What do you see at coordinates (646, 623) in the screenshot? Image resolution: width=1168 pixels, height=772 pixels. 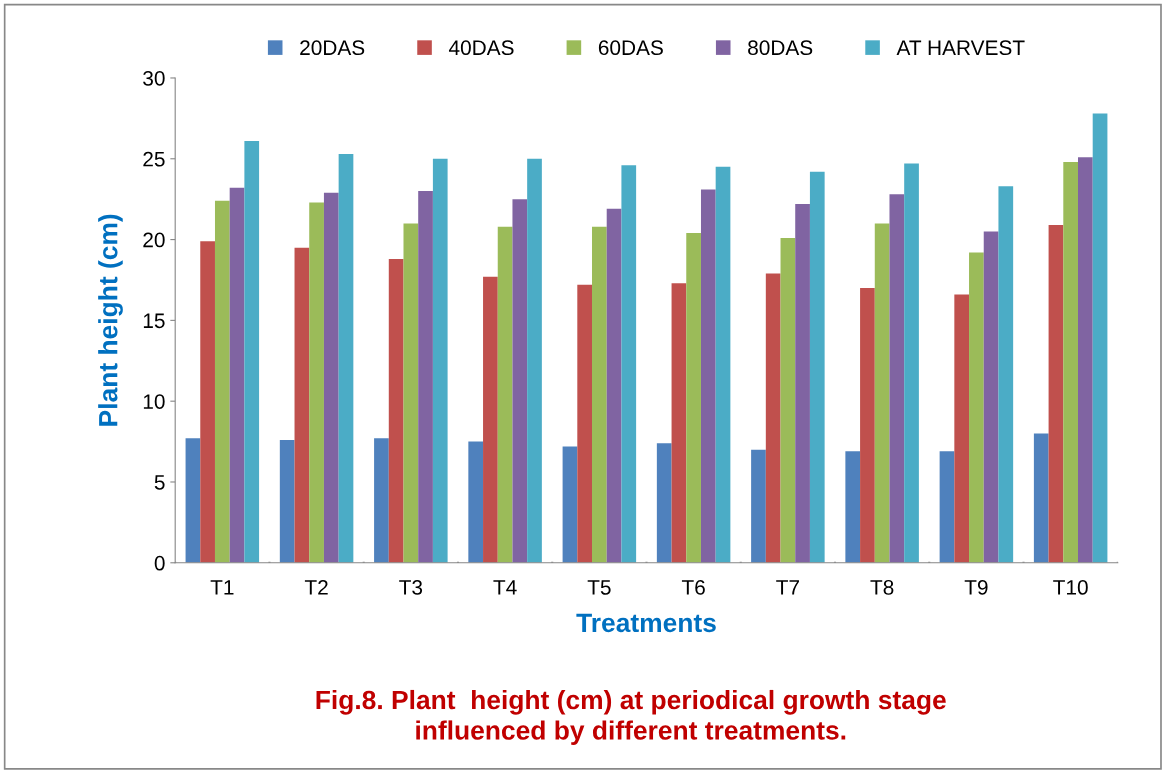 I see `x-axis-title: Treatments` at bounding box center [646, 623].